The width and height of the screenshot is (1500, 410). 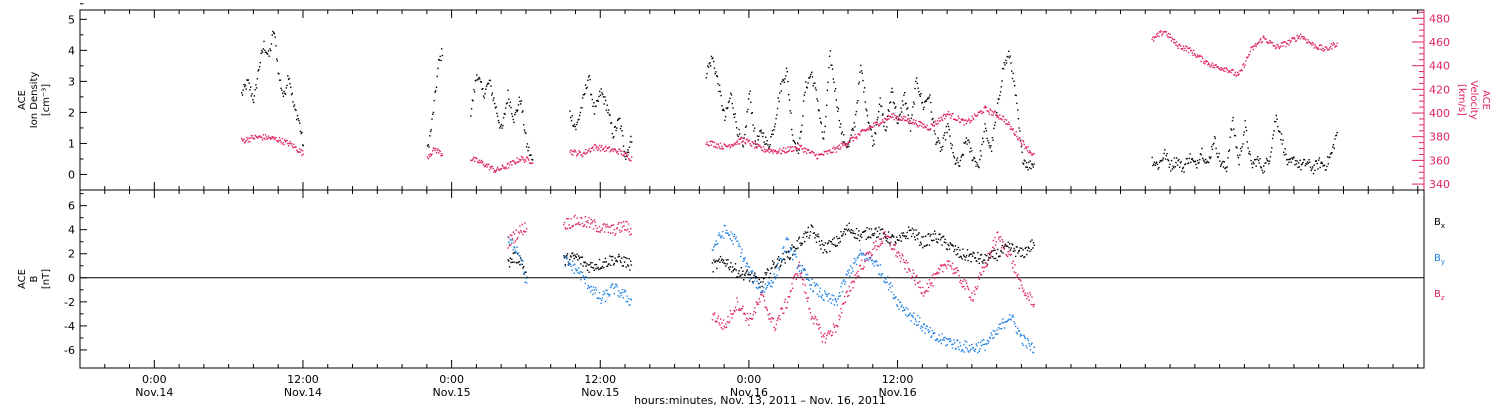 I want to click on legend-subscript: x, so click(x=1443, y=226).